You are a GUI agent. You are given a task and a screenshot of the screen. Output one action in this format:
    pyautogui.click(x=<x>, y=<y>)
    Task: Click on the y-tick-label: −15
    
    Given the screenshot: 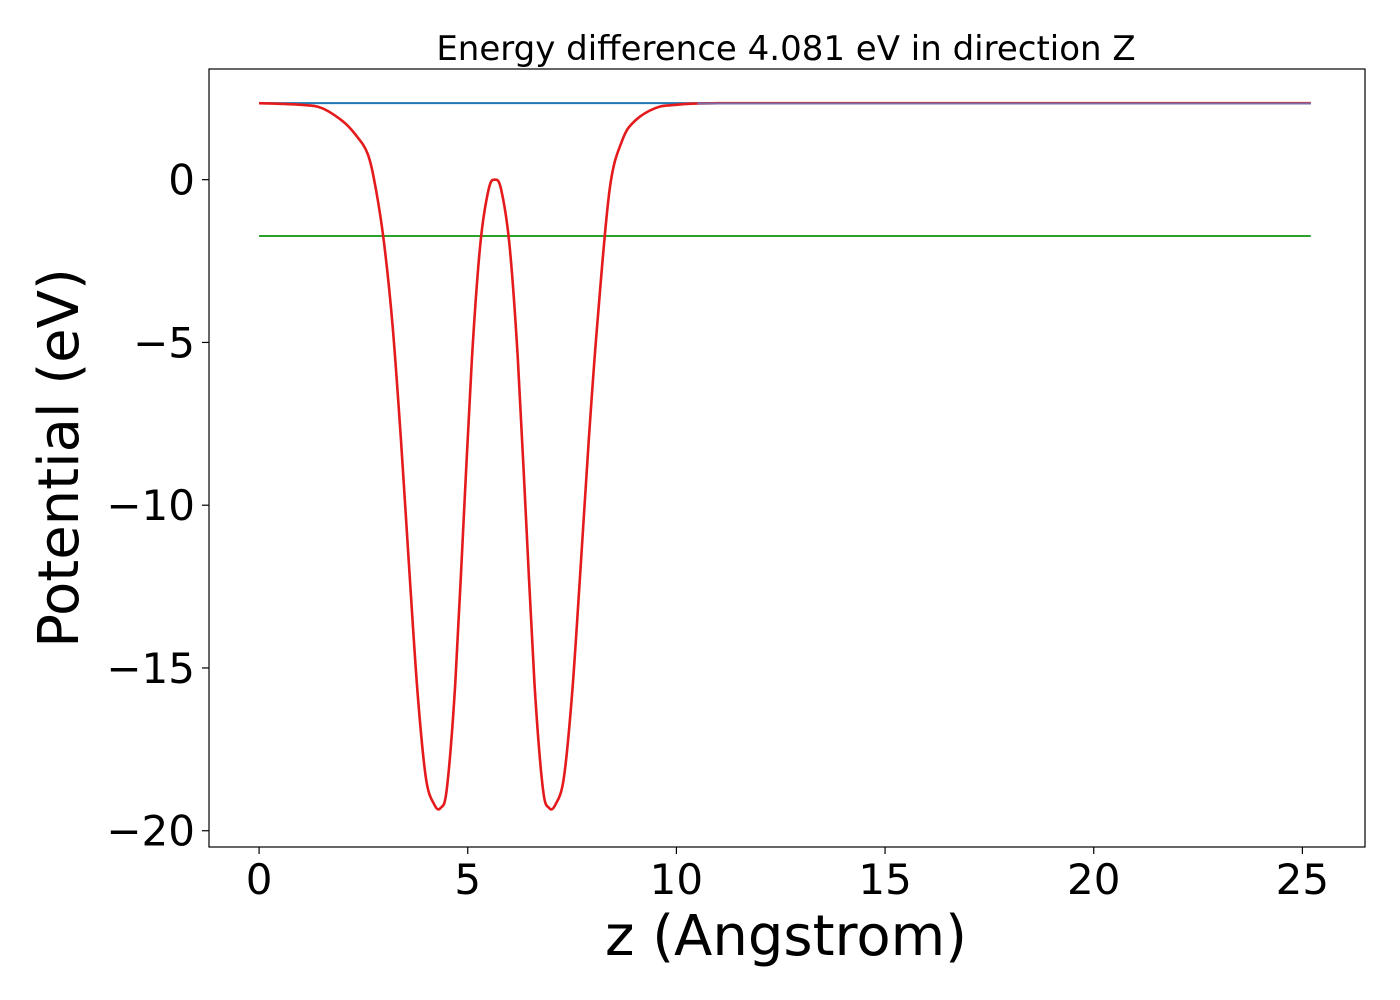 What is the action you would take?
    pyautogui.click(x=150, y=668)
    